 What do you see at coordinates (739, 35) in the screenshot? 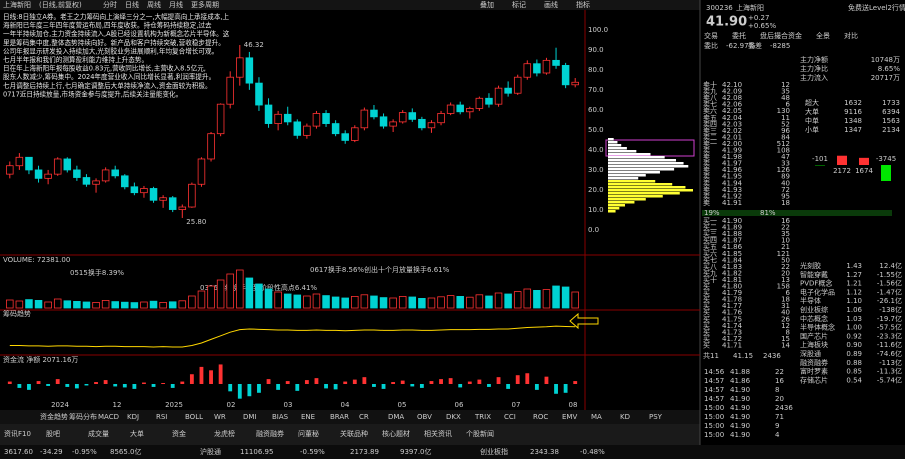
I see `book-tab: 委托` at bounding box center [739, 35].